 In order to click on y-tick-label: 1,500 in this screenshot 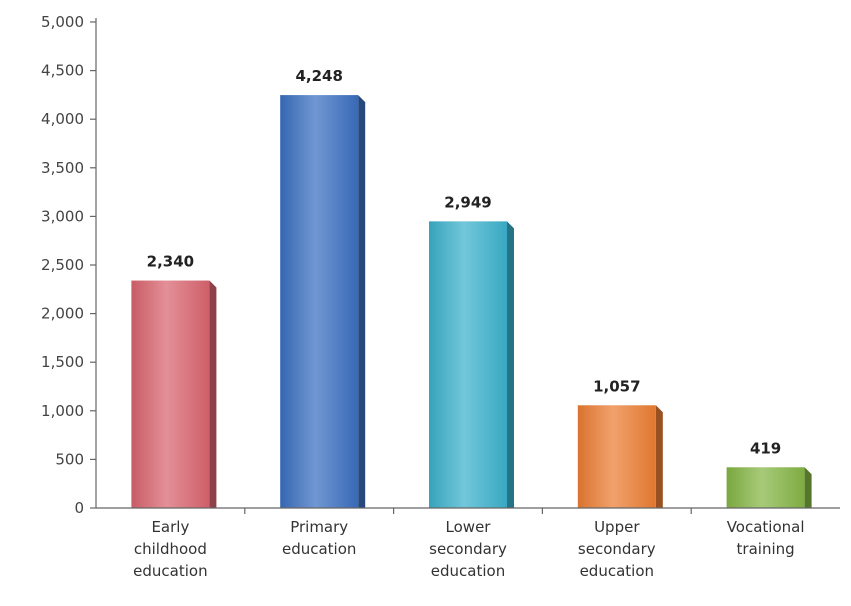, I will do `click(62, 362)`.